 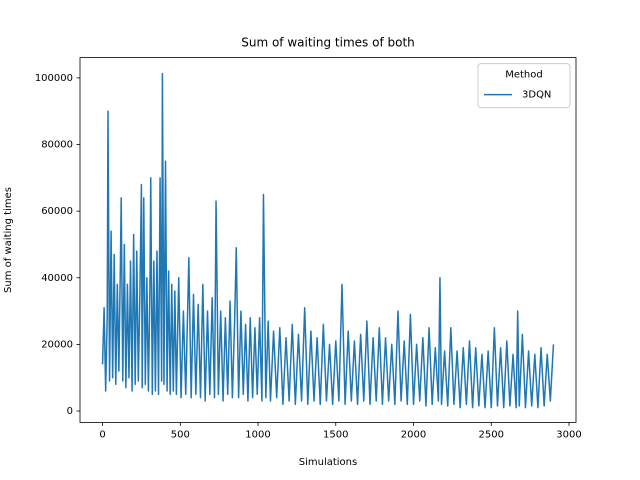 I want to click on x-tick-label: 2500, so click(x=491, y=434).